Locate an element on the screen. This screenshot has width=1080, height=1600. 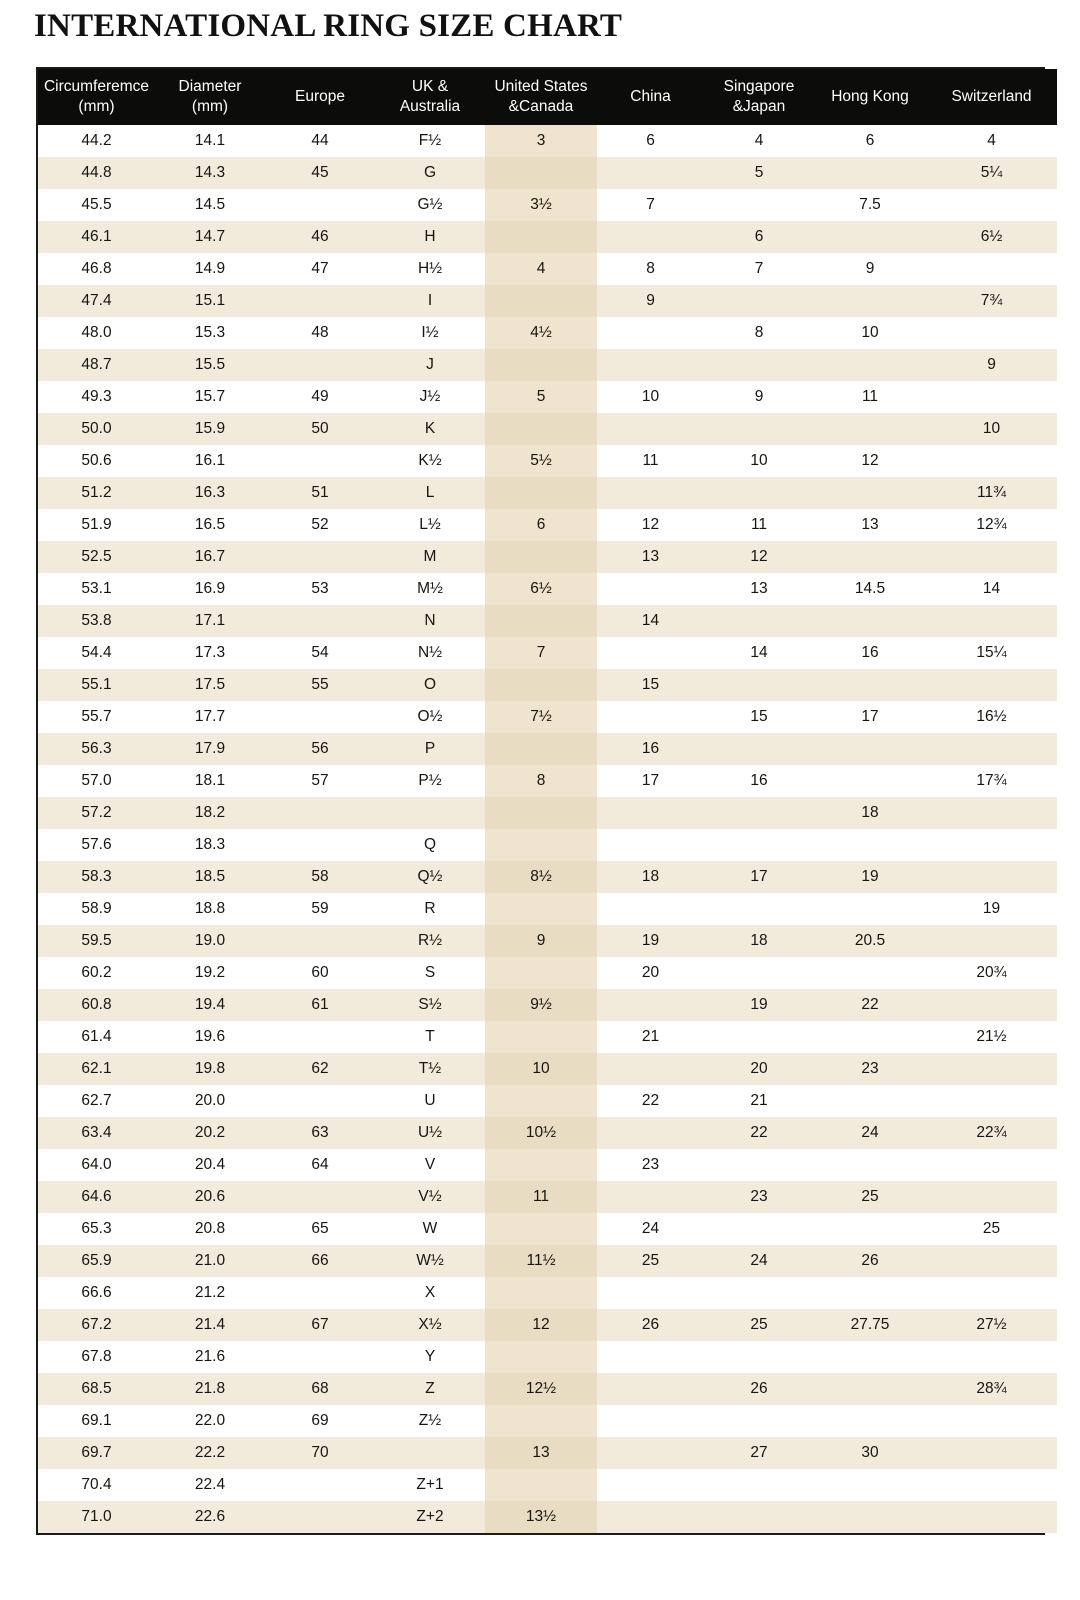
cell-europe: 57 is located at coordinates (320, 780).